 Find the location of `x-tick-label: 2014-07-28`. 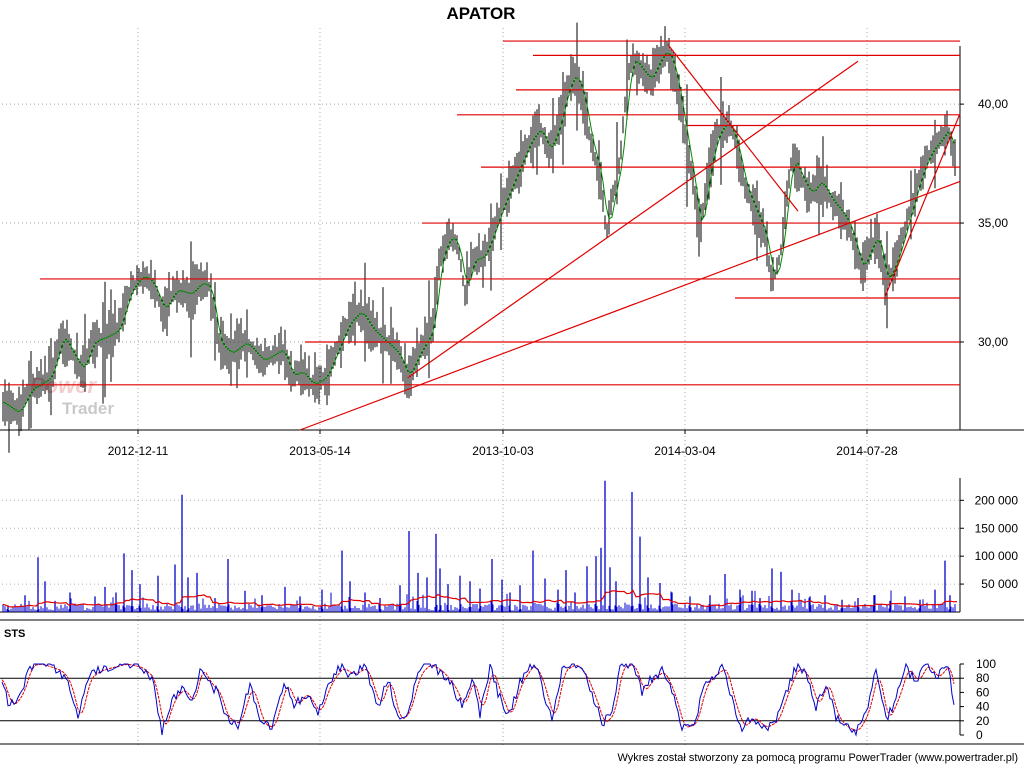

x-tick-label: 2014-07-28 is located at coordinates (867, 451).